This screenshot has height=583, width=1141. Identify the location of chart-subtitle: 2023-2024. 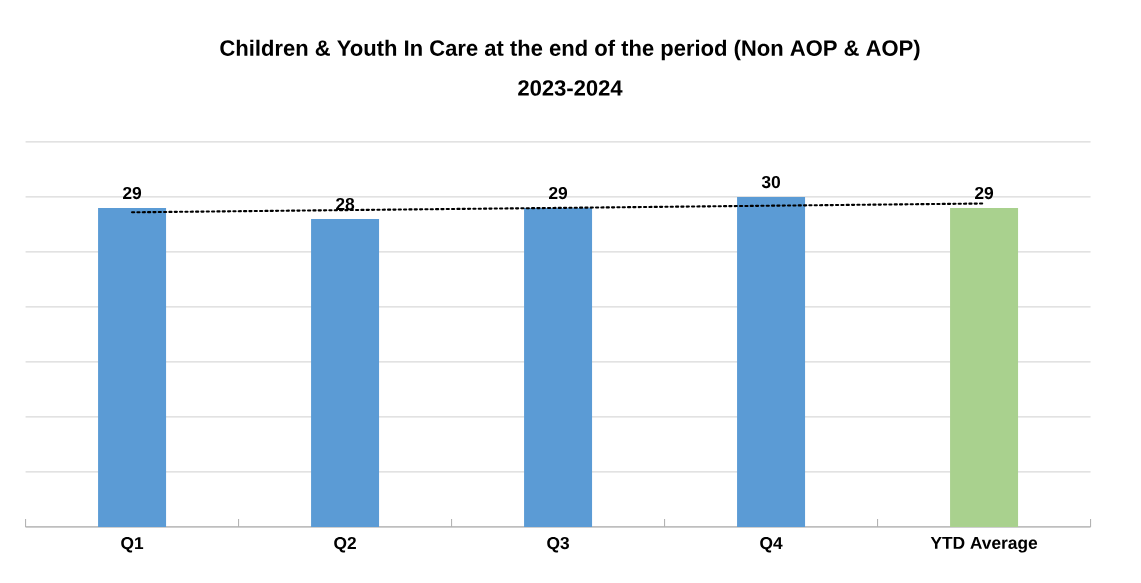
(570, 88).